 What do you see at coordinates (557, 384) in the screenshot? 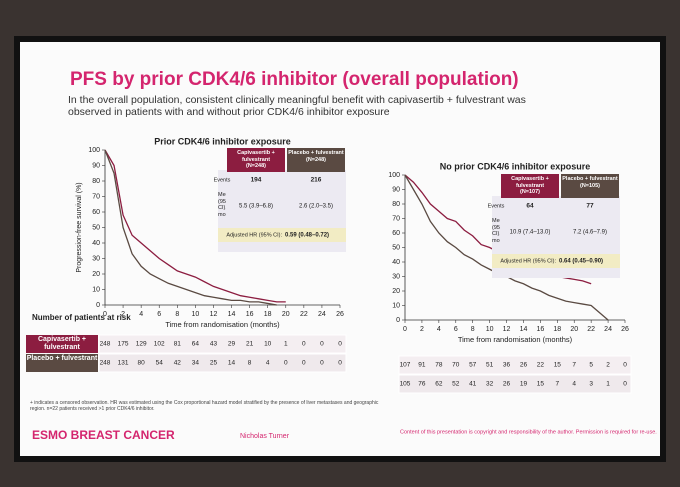
I see `at-risk-count: 7` at bounding box center [557, 384].